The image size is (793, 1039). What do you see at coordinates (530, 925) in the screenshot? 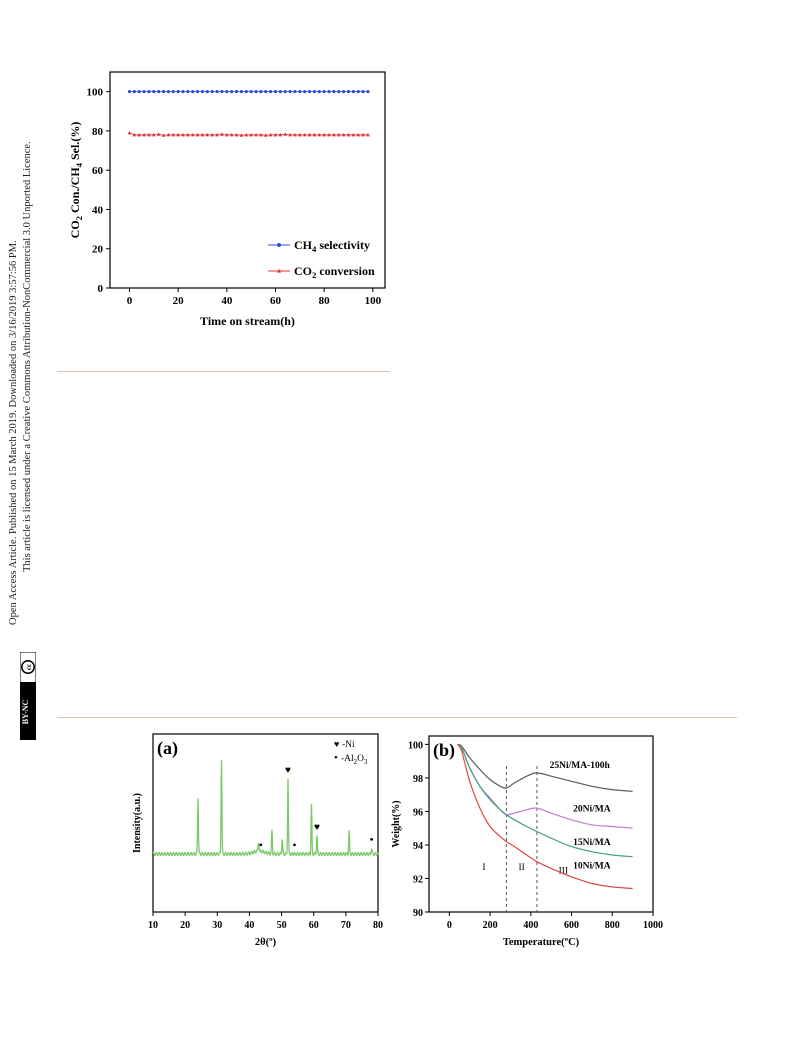
I see `x-tick-label: 400` at bounding box center [530, 925].